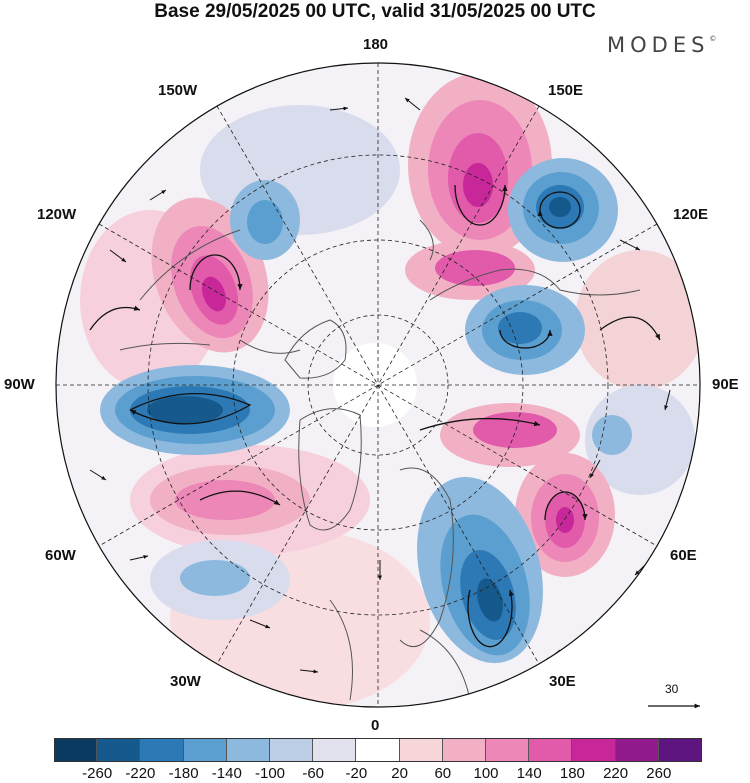  I want to click on west-siberia-low, so click(525, 330).